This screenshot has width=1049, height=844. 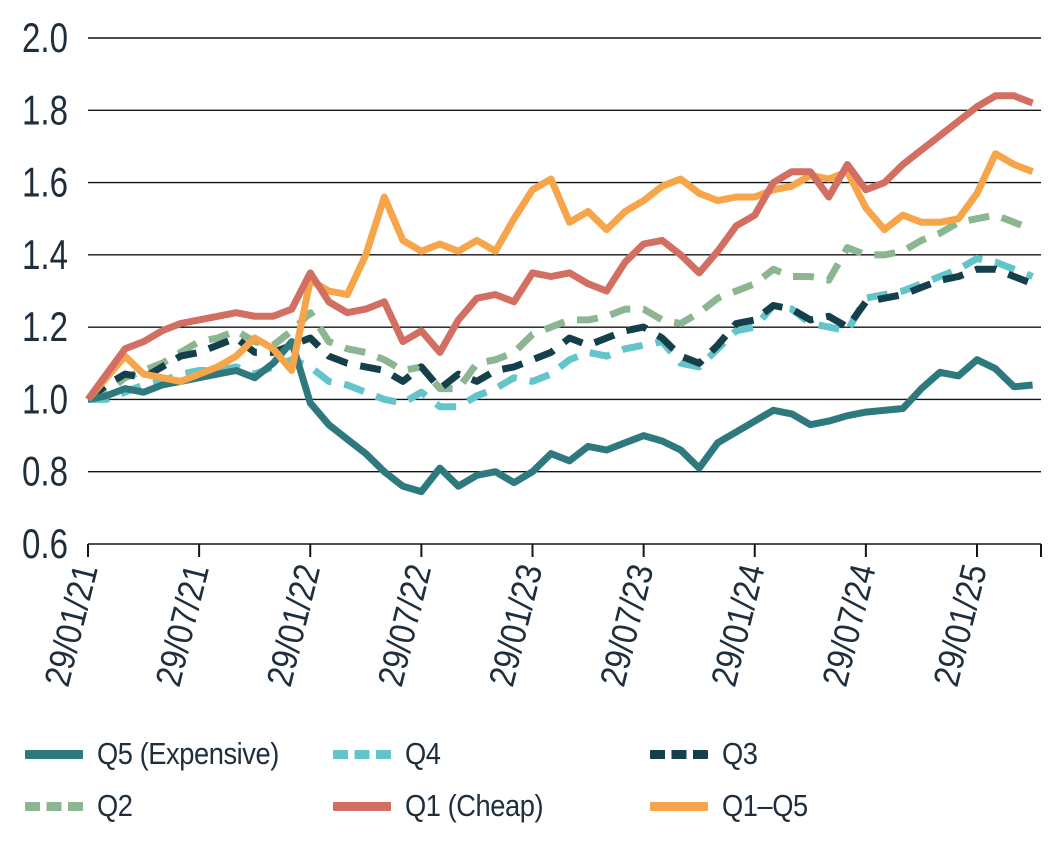 I want to click on legend-item-q1q5: Q1–Q5, so click(x=734, y=806).